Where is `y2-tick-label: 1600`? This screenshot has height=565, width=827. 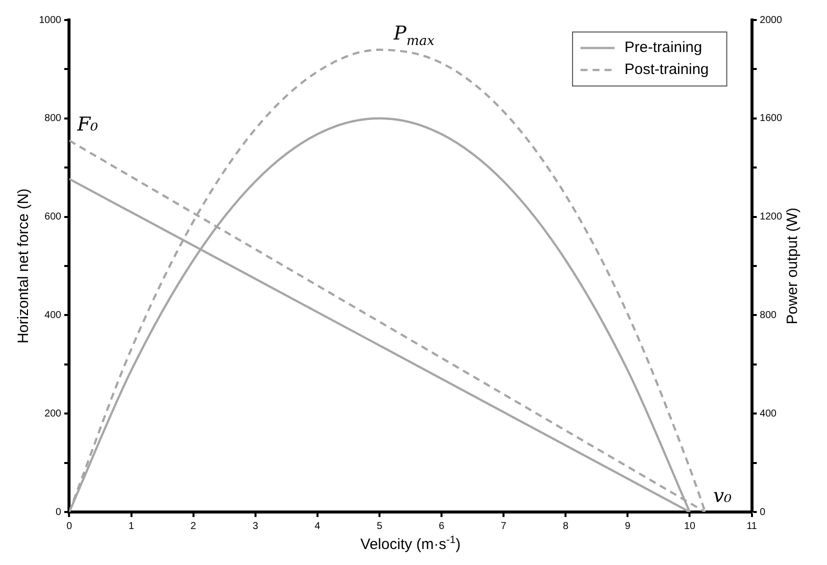 y2-tick-label: 1600 is located at coordinates (771, 118).